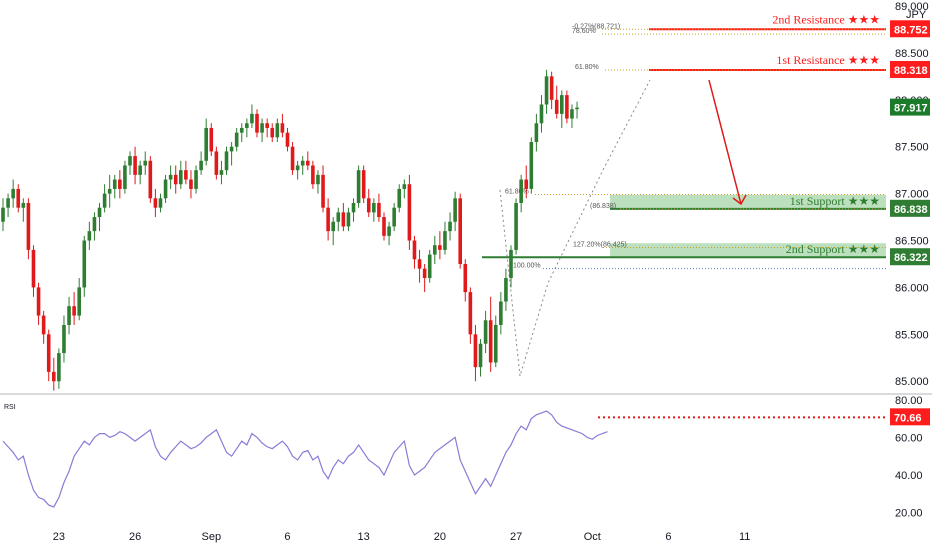  I want to click on rsi-line, so click(305, 459).